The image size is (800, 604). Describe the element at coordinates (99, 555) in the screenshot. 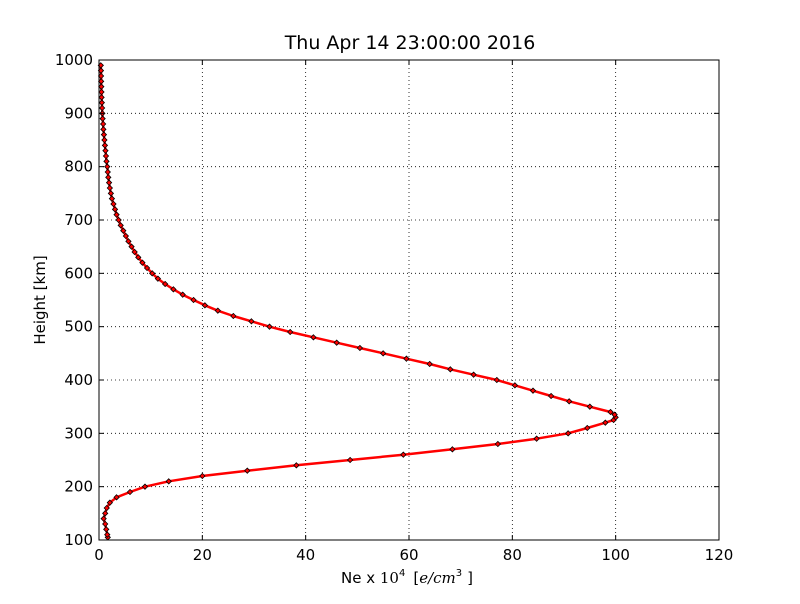

I see `x-tick-label: 0` at that location.